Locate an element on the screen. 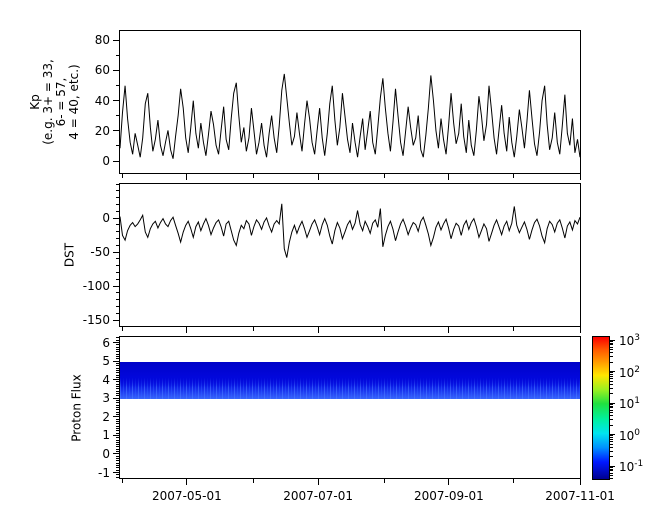 The width and height of the screenshot is (665, 523). colorbar-tick-label: 10³ is located at coordinates (629, 339).